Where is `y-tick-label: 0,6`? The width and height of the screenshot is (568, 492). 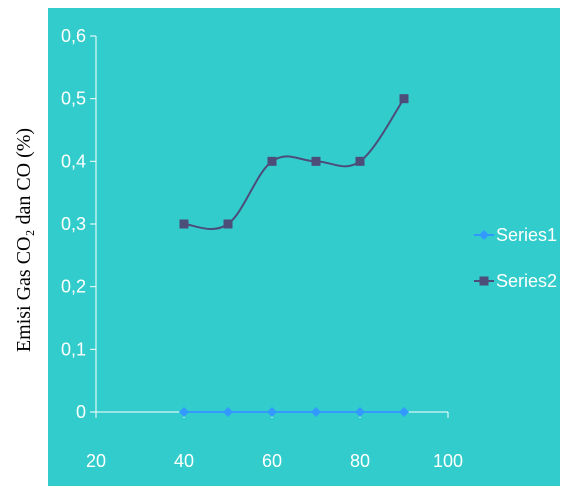 y-tick-label: 0,6 is located at coordinates (73, 36).